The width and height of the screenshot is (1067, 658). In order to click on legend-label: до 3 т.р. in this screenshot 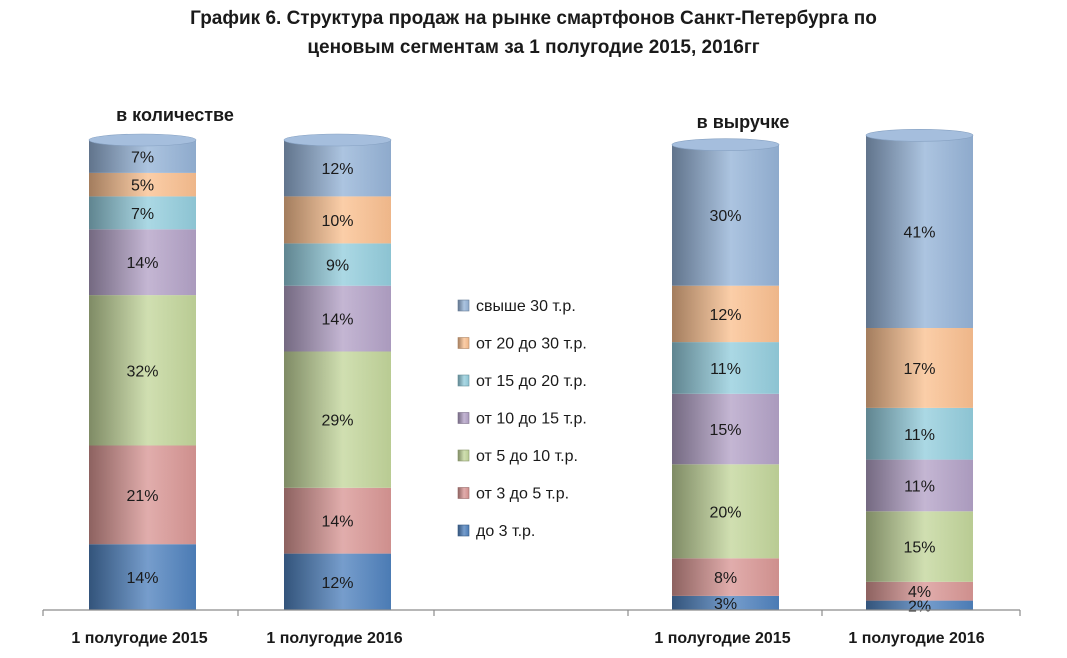, I will do `click(505, 531)`.